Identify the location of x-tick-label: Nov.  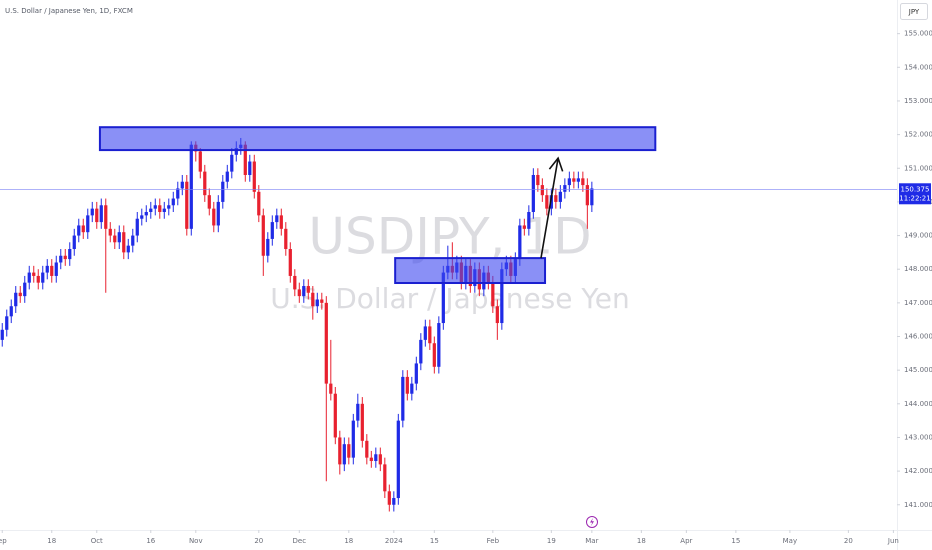
(196, 541).